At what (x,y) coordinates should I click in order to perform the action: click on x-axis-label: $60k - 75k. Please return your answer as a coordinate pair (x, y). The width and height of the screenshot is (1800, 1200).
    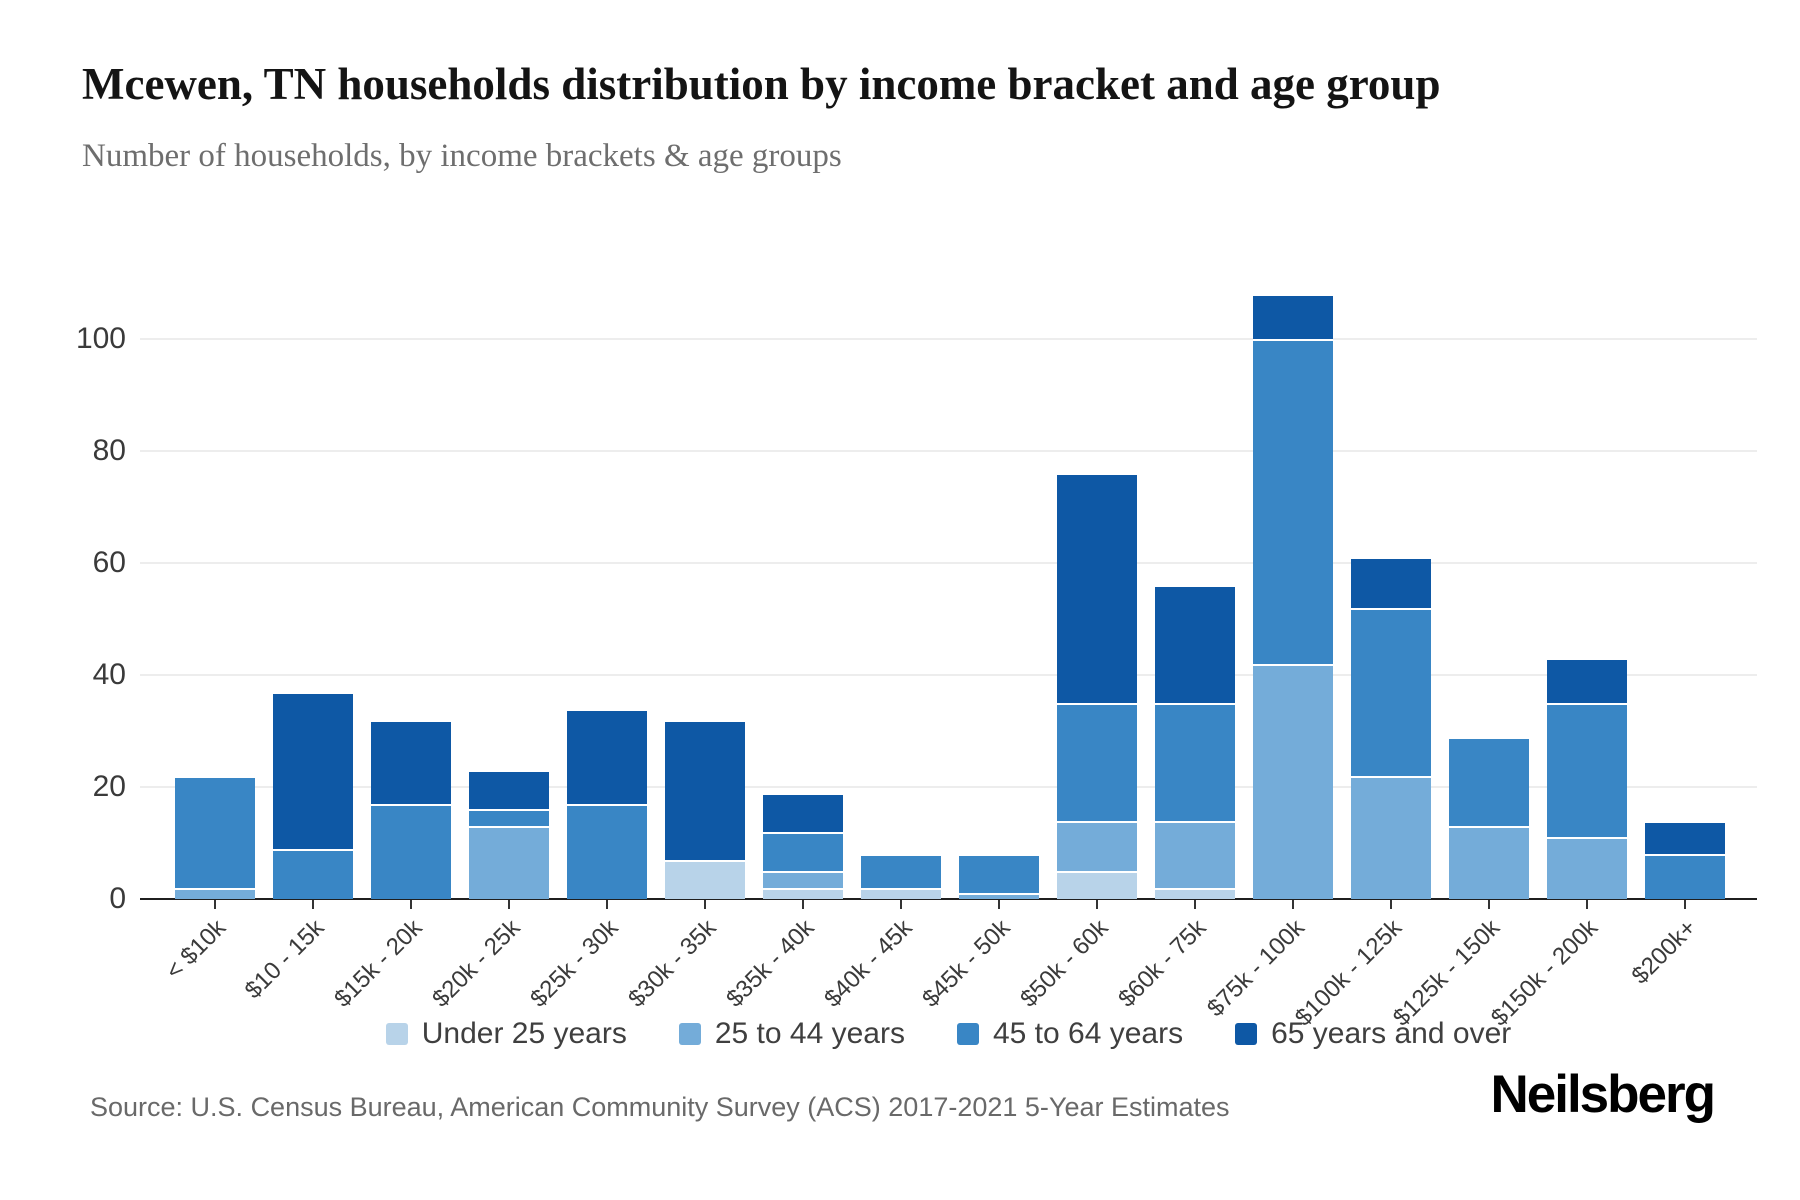
    Looking at the image, I should click on (1162, 963).